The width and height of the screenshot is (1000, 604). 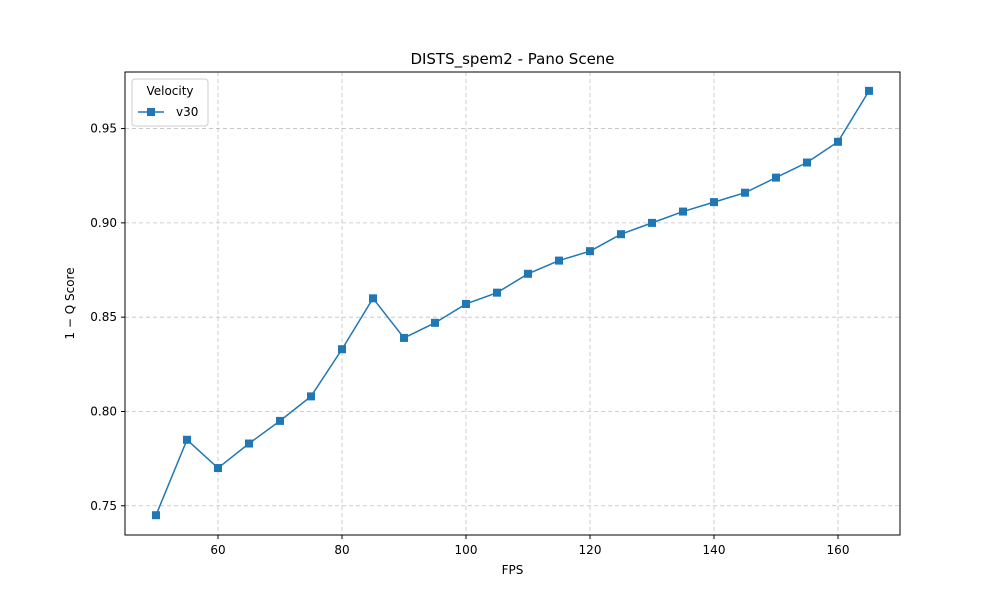 I want to click on x-axis-label: FPS, so click(x=513, y=570).